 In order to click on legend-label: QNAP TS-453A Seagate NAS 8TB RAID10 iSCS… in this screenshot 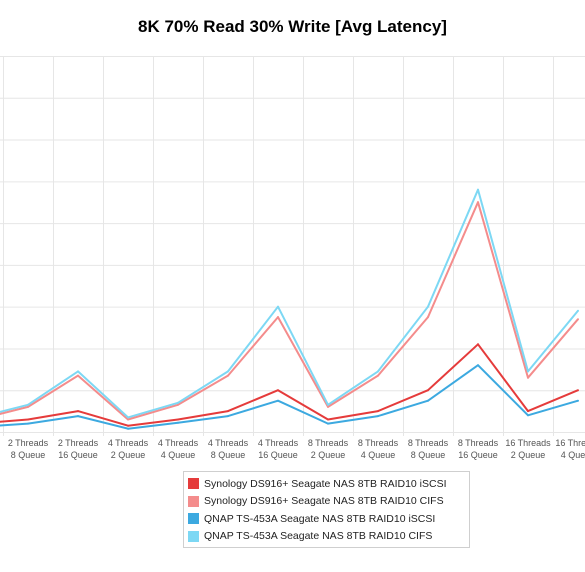, I will do `click(320, 518)`.